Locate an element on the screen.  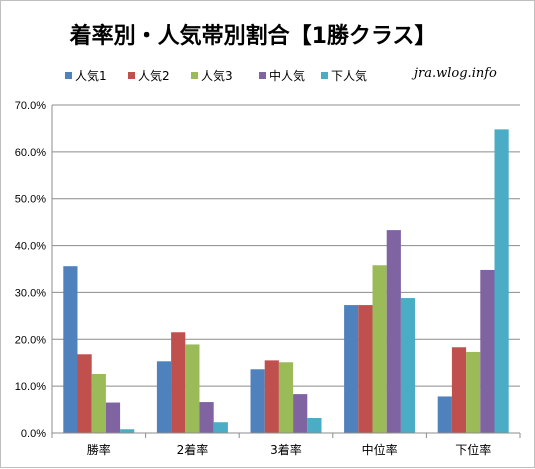
legend: 人気1 人気2 人気3 中人気 下人気 is located at coordinates (216, 75).